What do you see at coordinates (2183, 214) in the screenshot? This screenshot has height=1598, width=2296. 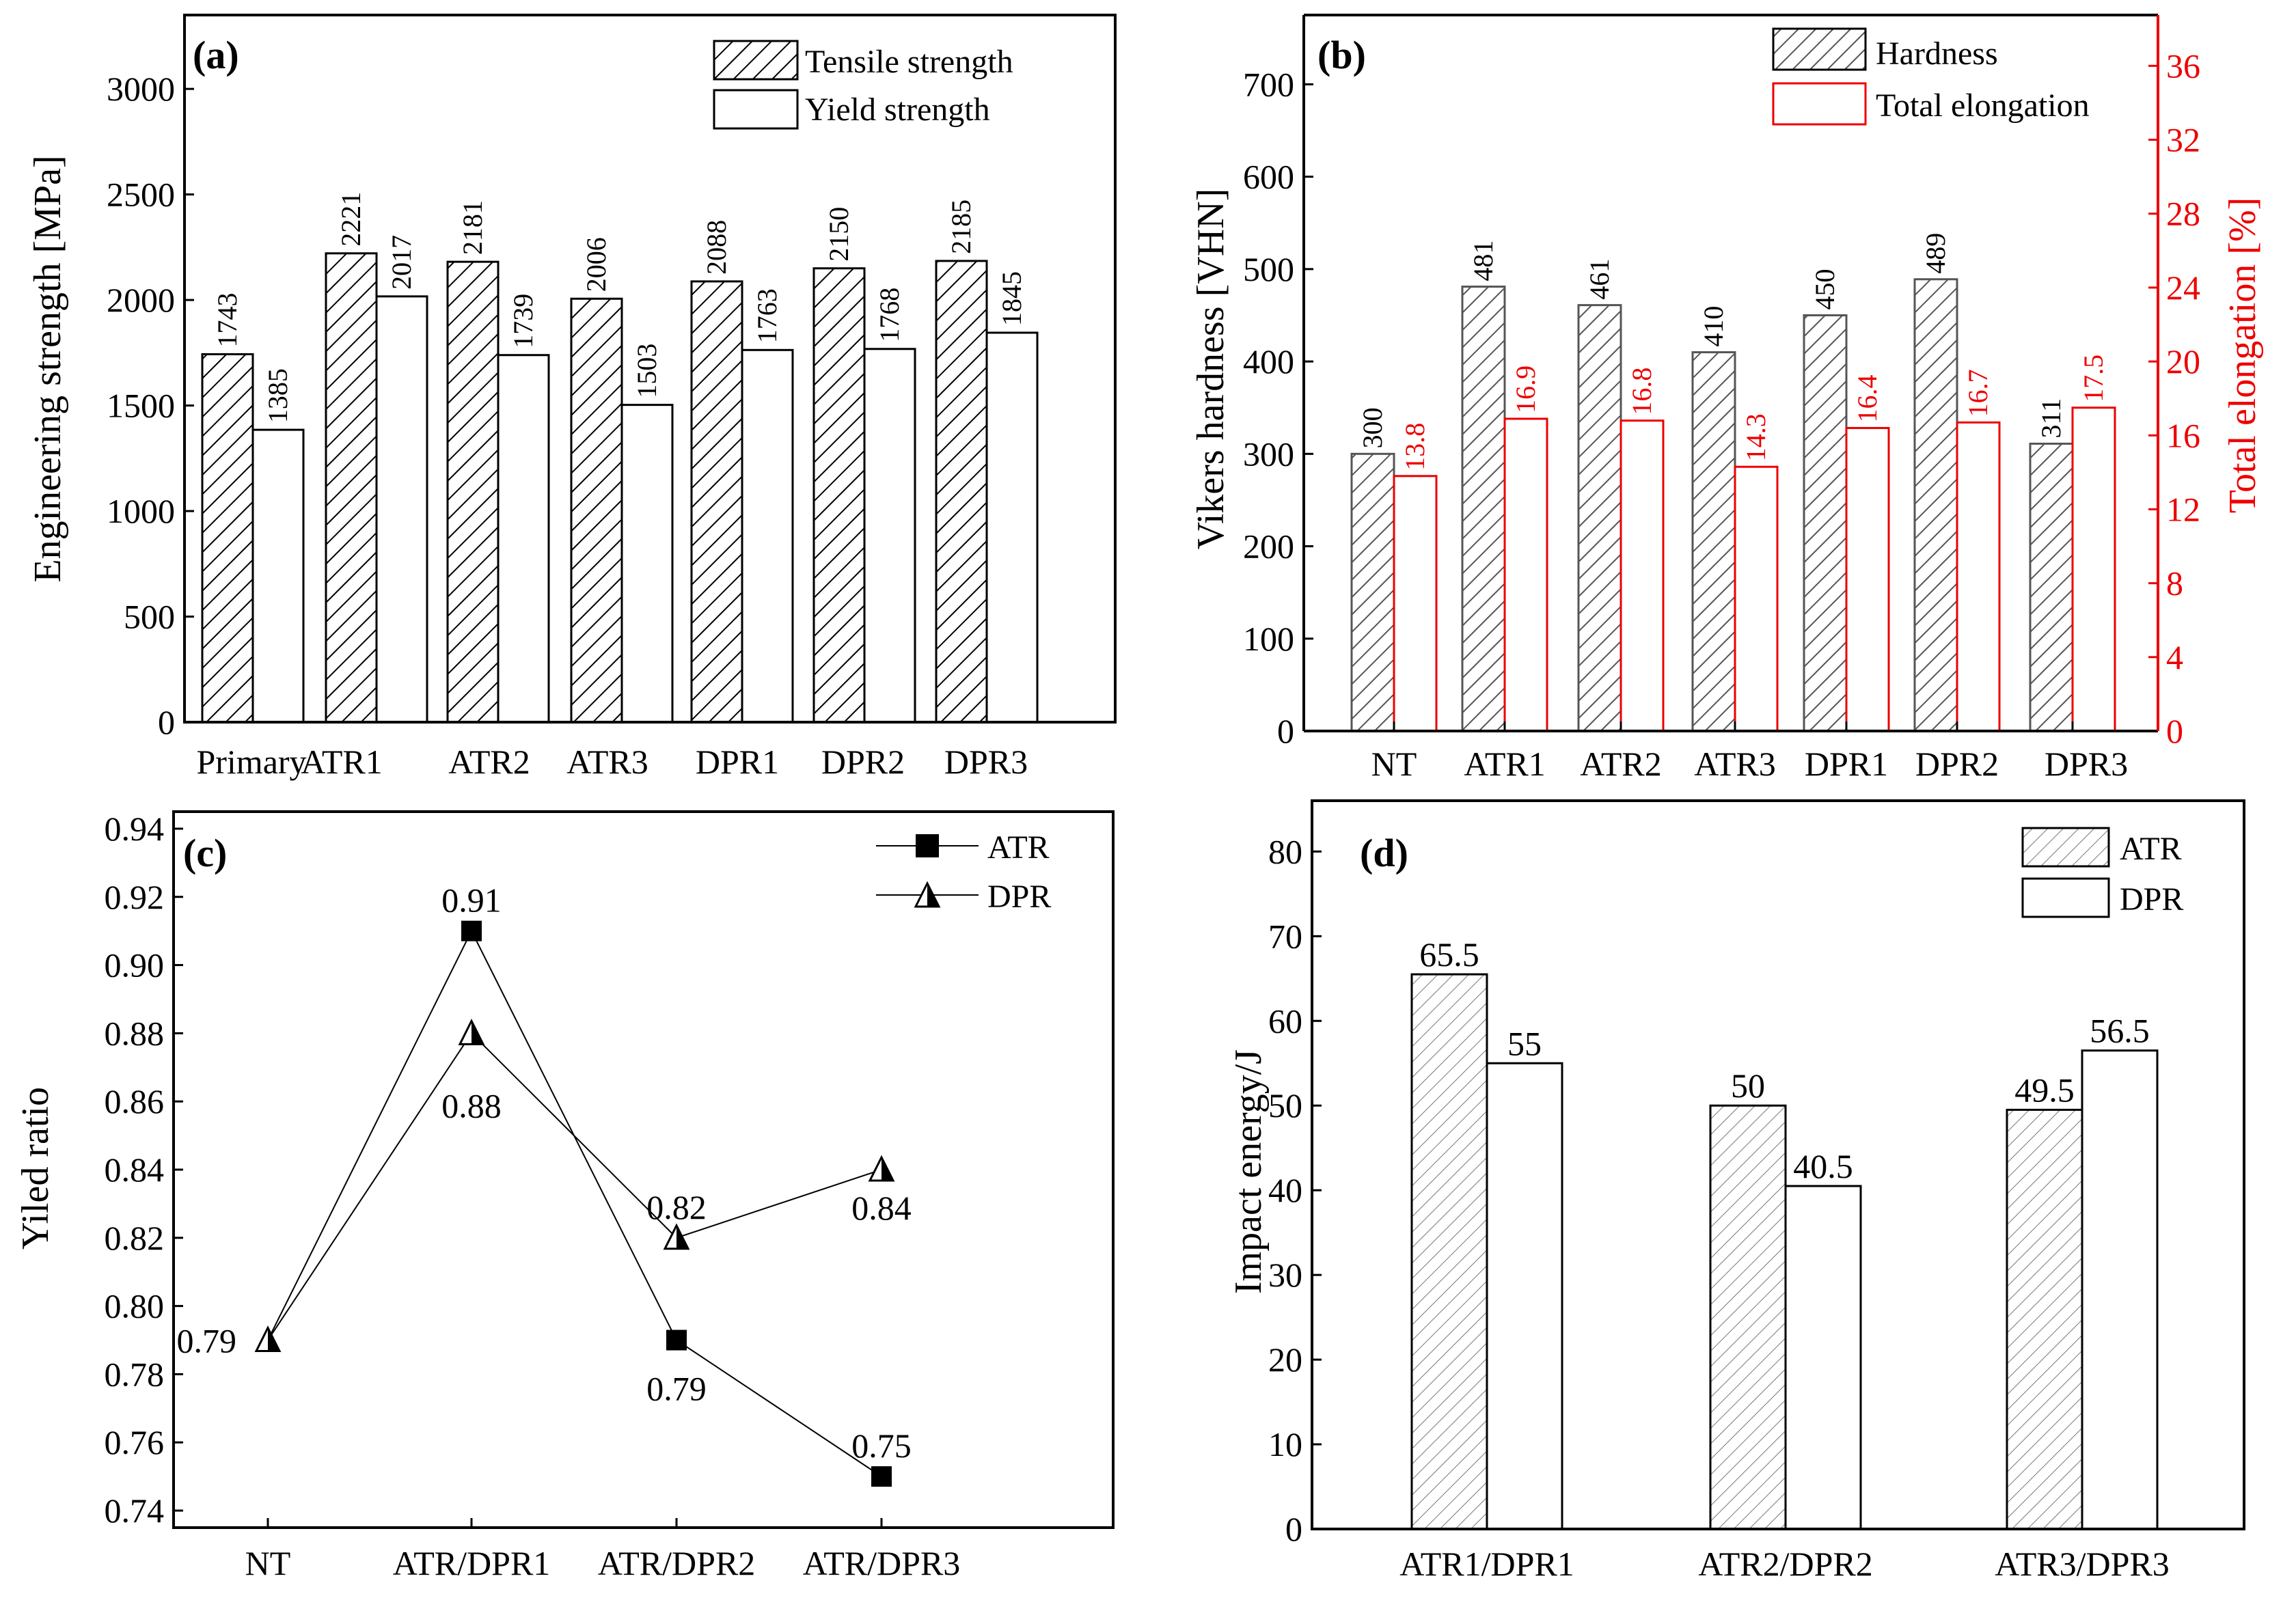 I see `right-tick-label: 28` at bounding box center [2183, 214].